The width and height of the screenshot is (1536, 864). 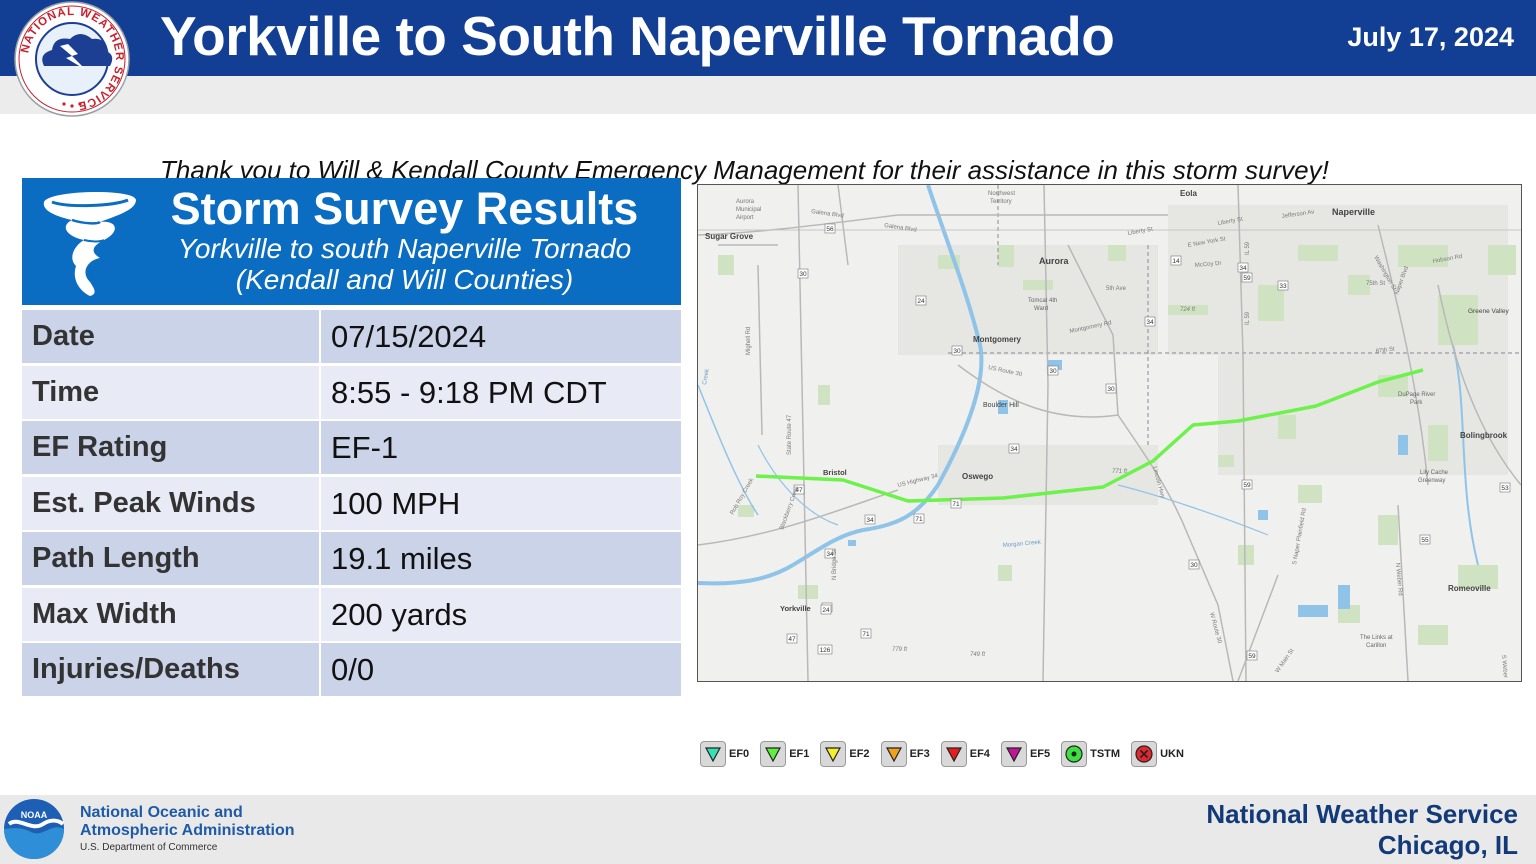 What do you see at coordinates (1484, 435) in the screenshot?
I see `map-label: Bolingbrook` at bounding box center [1484, 435].